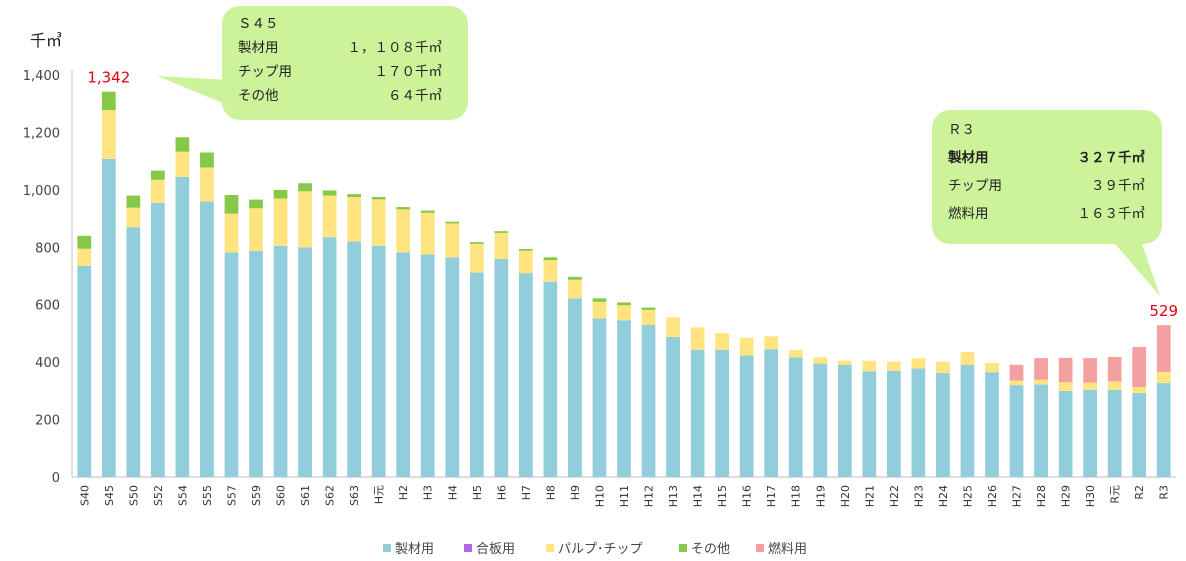 This screenshot has width=1186, height=561. I want to click on x-tick-label: H22, so click(894, 496).